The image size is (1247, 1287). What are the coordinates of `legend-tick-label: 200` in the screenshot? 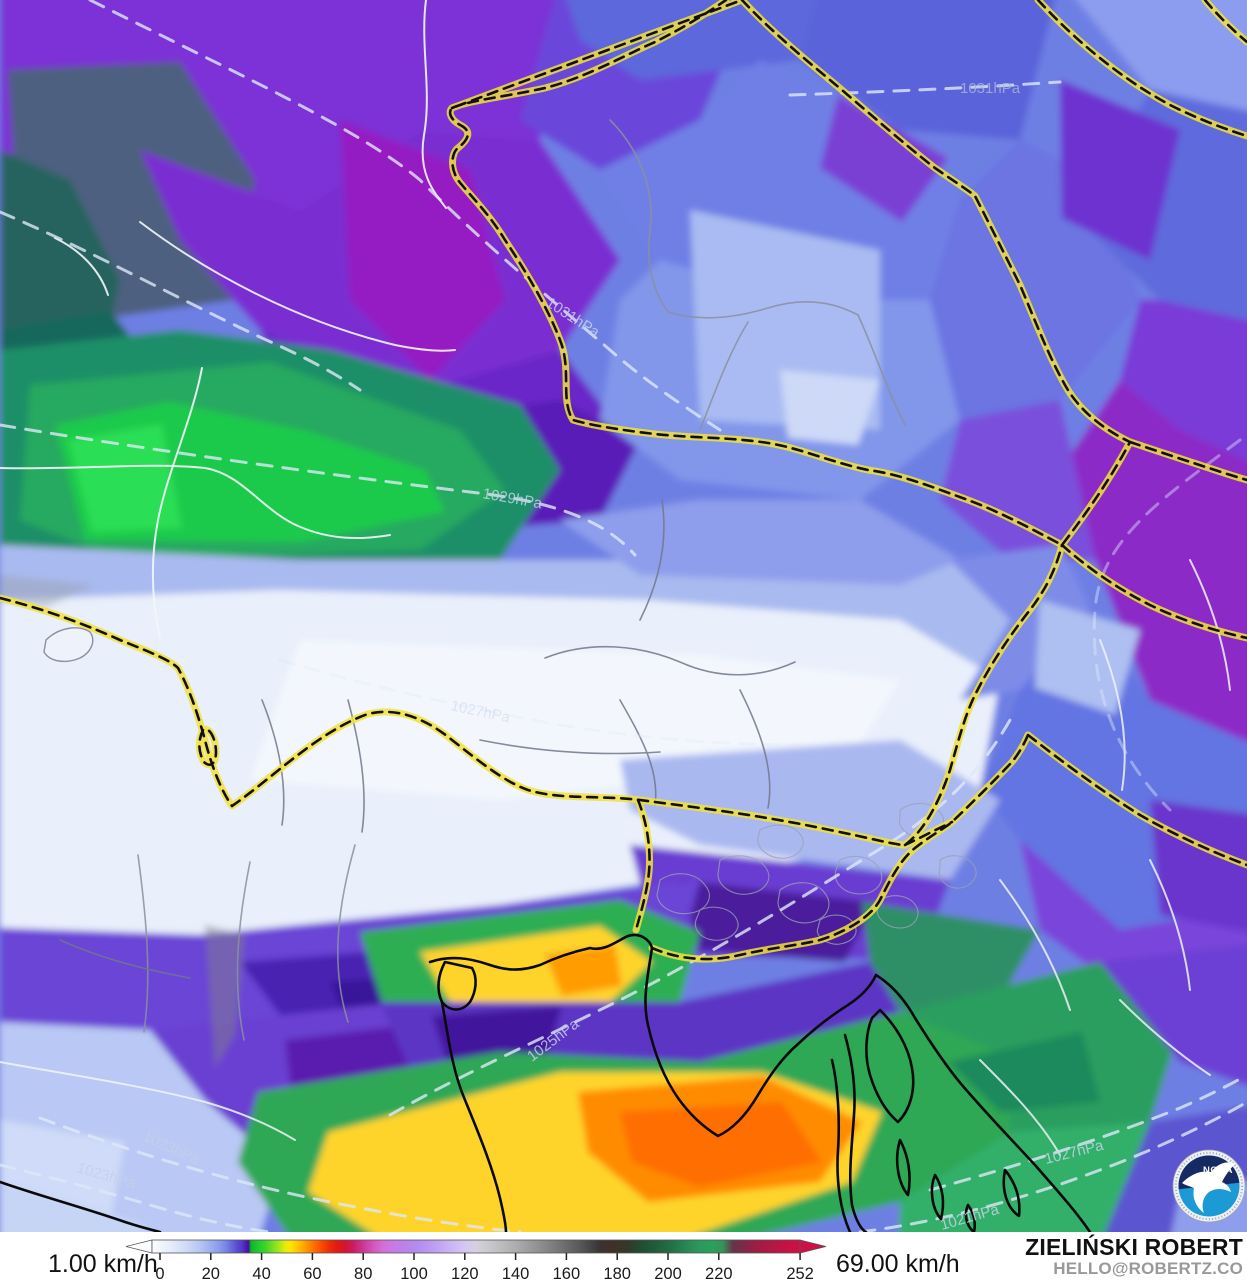 It's located at (668, 1274).